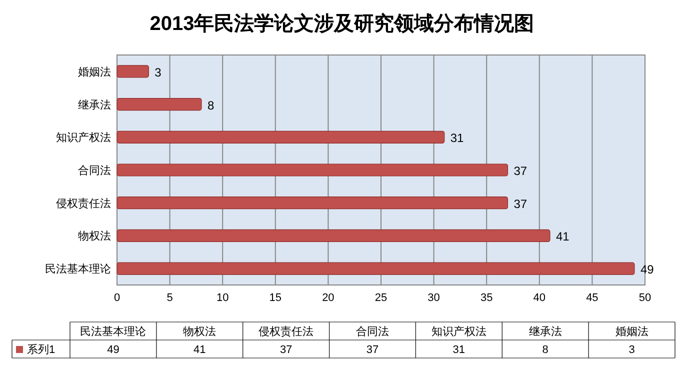 The width and height of the screenshot is (684, 373). I want to click on x-tick-label: 15, so click(275, 298).